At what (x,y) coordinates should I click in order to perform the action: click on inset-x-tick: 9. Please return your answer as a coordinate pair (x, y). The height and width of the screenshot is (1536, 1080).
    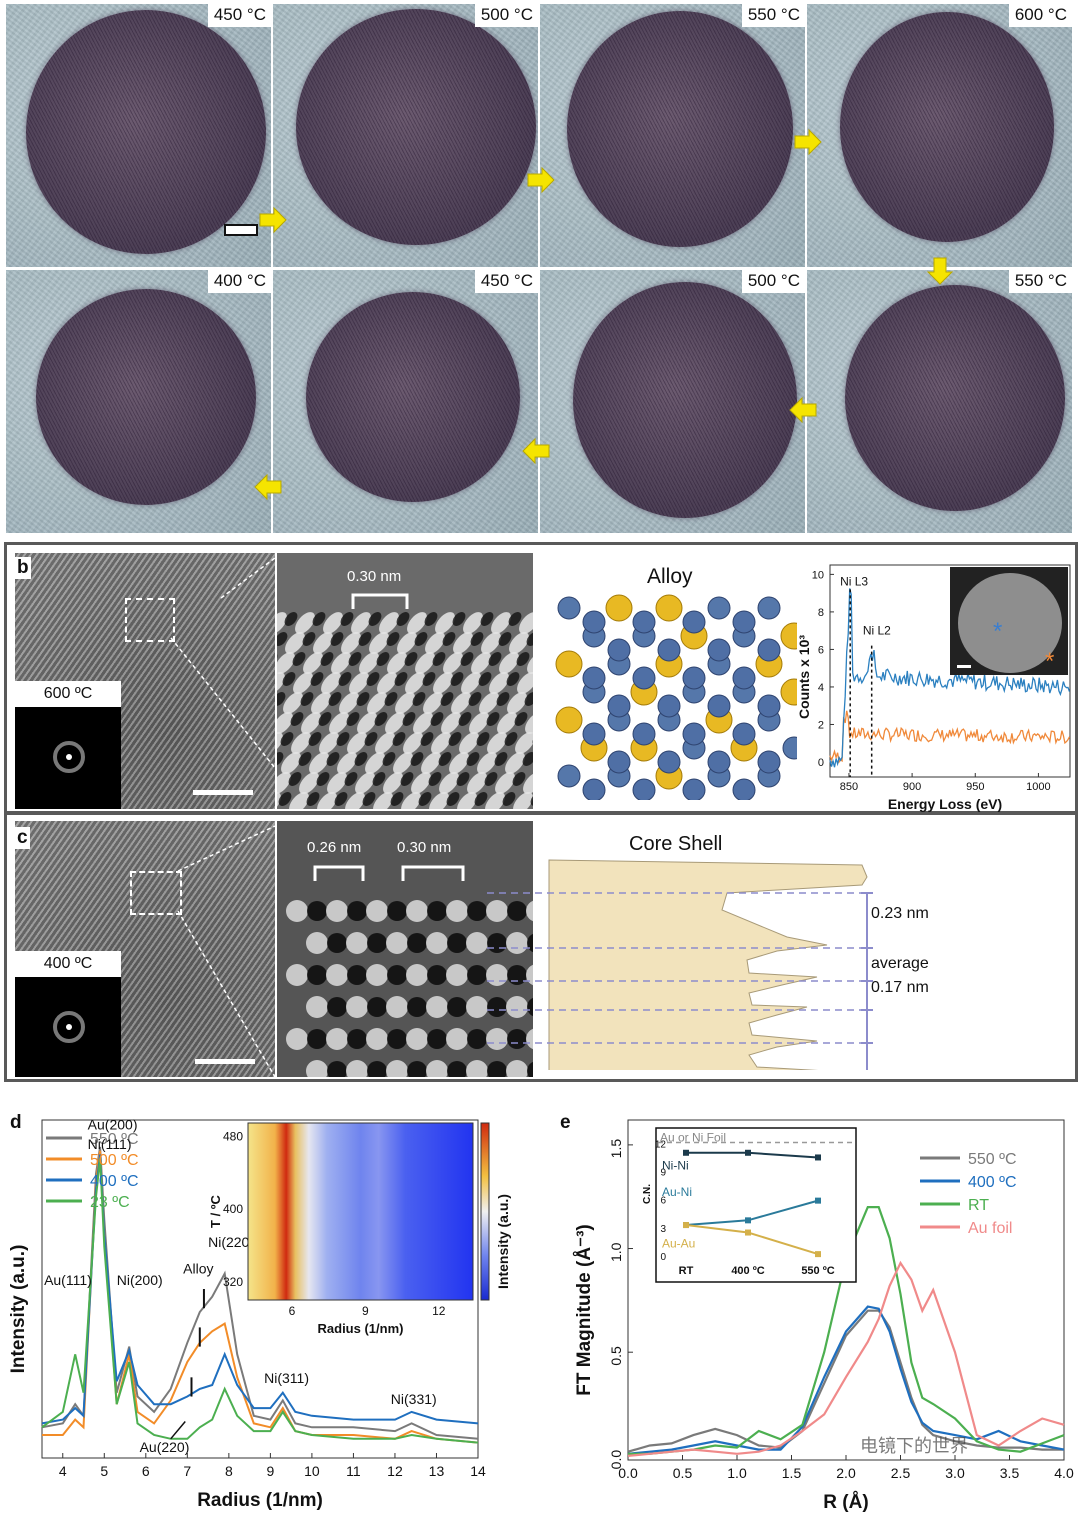
    Looking at the image, I should click on (365, 1311).